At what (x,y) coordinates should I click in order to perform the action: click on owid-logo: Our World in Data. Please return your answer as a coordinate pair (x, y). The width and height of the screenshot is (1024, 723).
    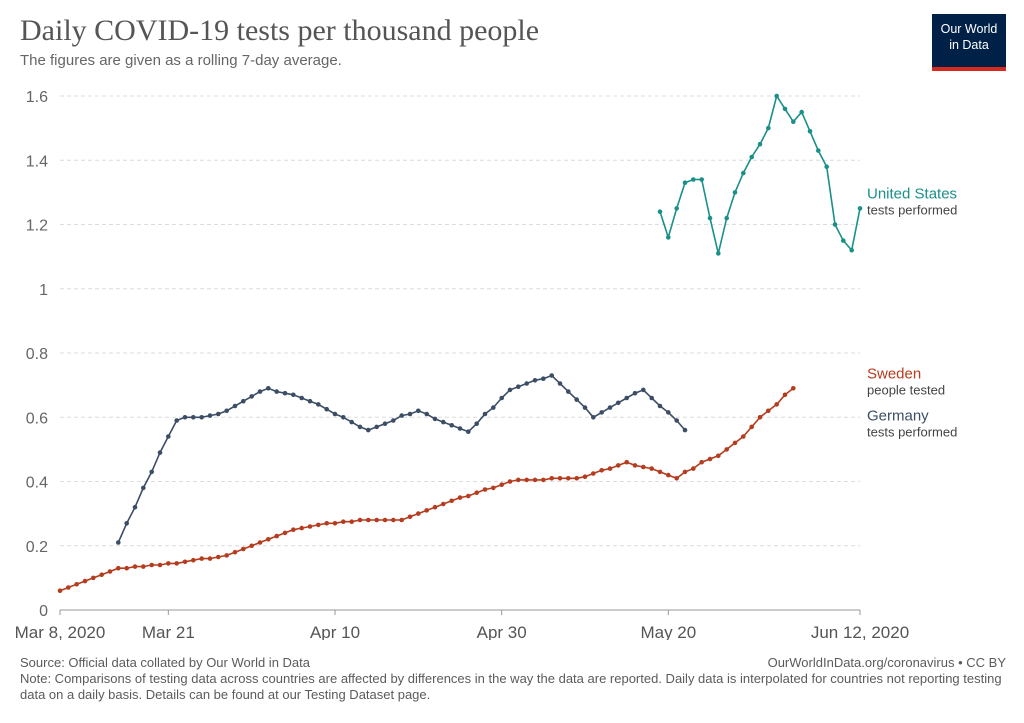
    Looking at the image, I should click on (969, 42).